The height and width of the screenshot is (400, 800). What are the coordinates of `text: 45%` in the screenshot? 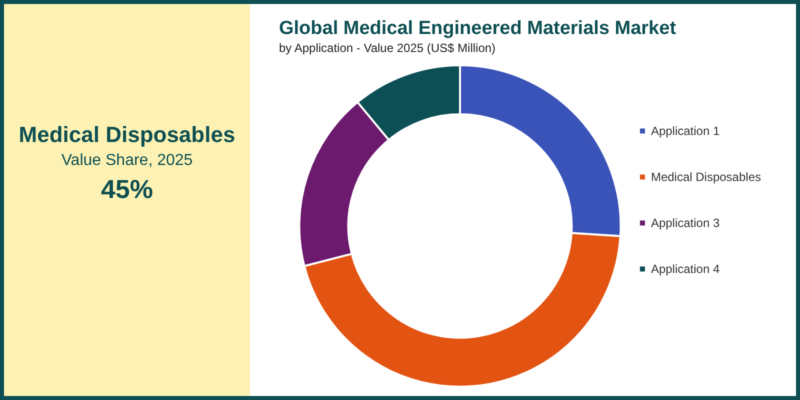 It's located at (127, 189).